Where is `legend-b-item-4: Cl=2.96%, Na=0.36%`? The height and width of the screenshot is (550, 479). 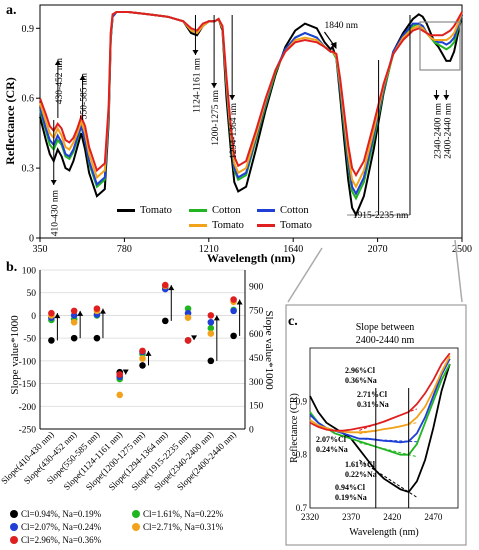 legend-b-item-4: Cl=2.96%, Na=0.36% is located at coordinates (55, 540).